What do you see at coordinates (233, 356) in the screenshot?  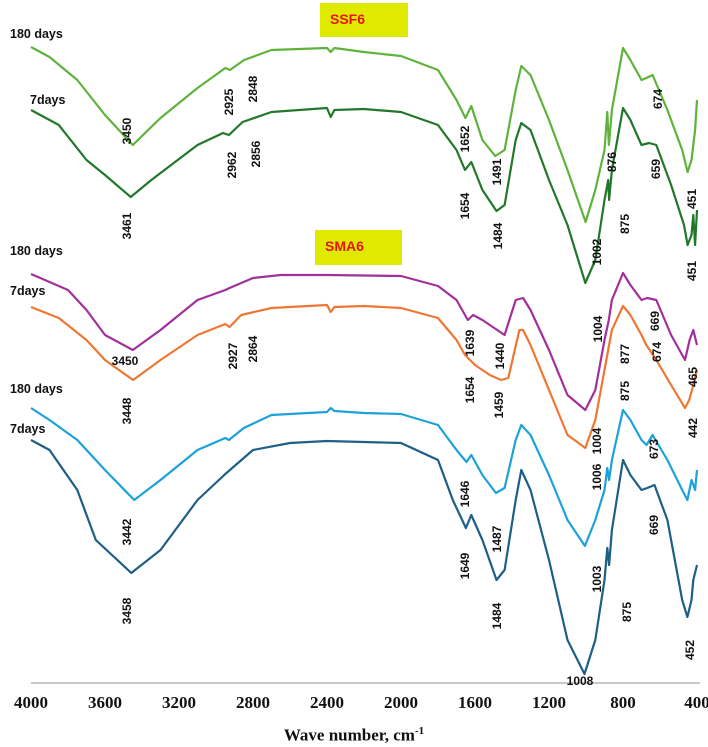 I see `peak-label: 2927` at bounding box center [233, 356].